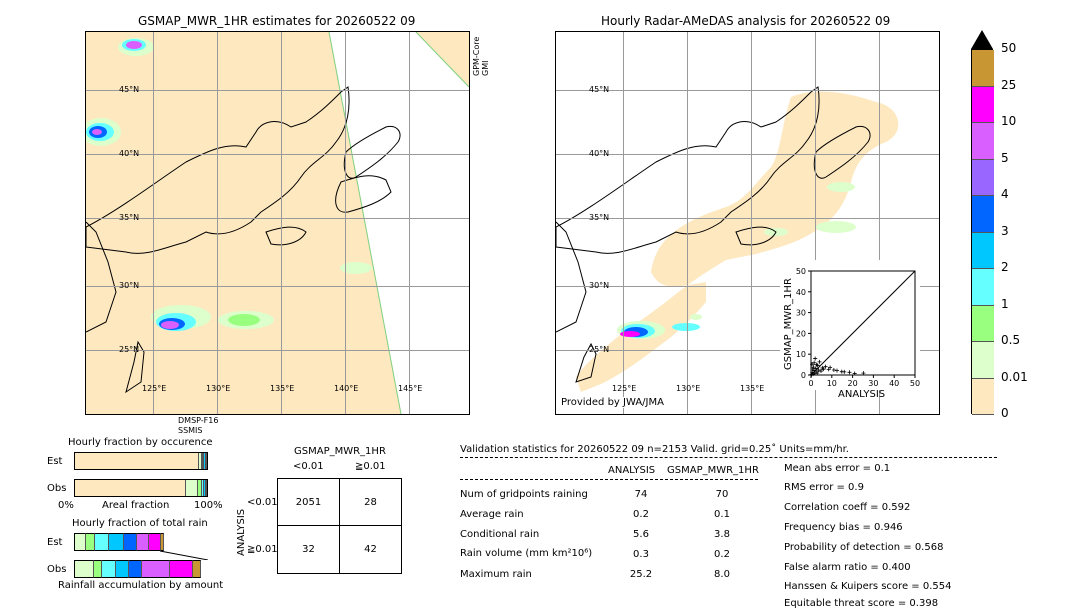  I want to click on validation-row-gsmap: 70, so click(722, 494).